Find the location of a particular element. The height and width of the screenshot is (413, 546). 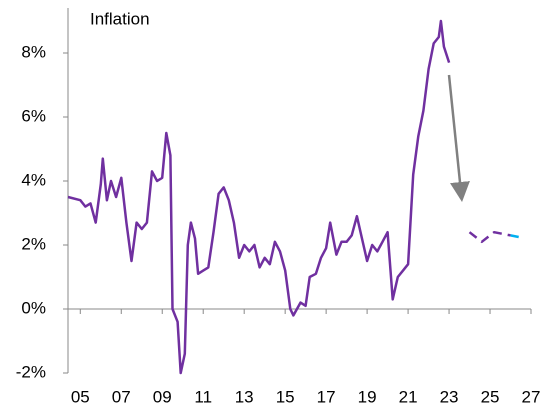

x-tick-label: 21 is located at coordinates (408, 396).